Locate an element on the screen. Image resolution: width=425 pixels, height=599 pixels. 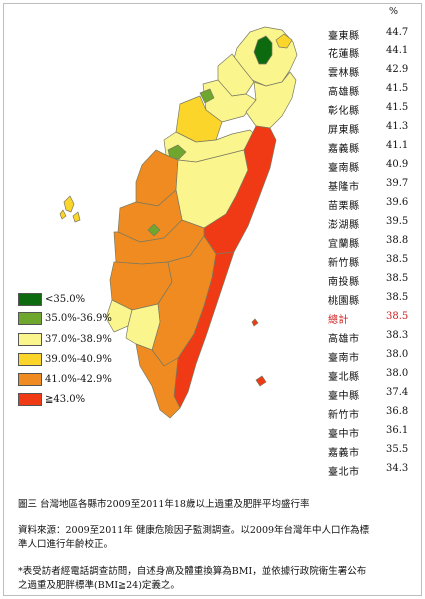
table-row: 臺北縣 38.0 is located at coordinates (372, 374).